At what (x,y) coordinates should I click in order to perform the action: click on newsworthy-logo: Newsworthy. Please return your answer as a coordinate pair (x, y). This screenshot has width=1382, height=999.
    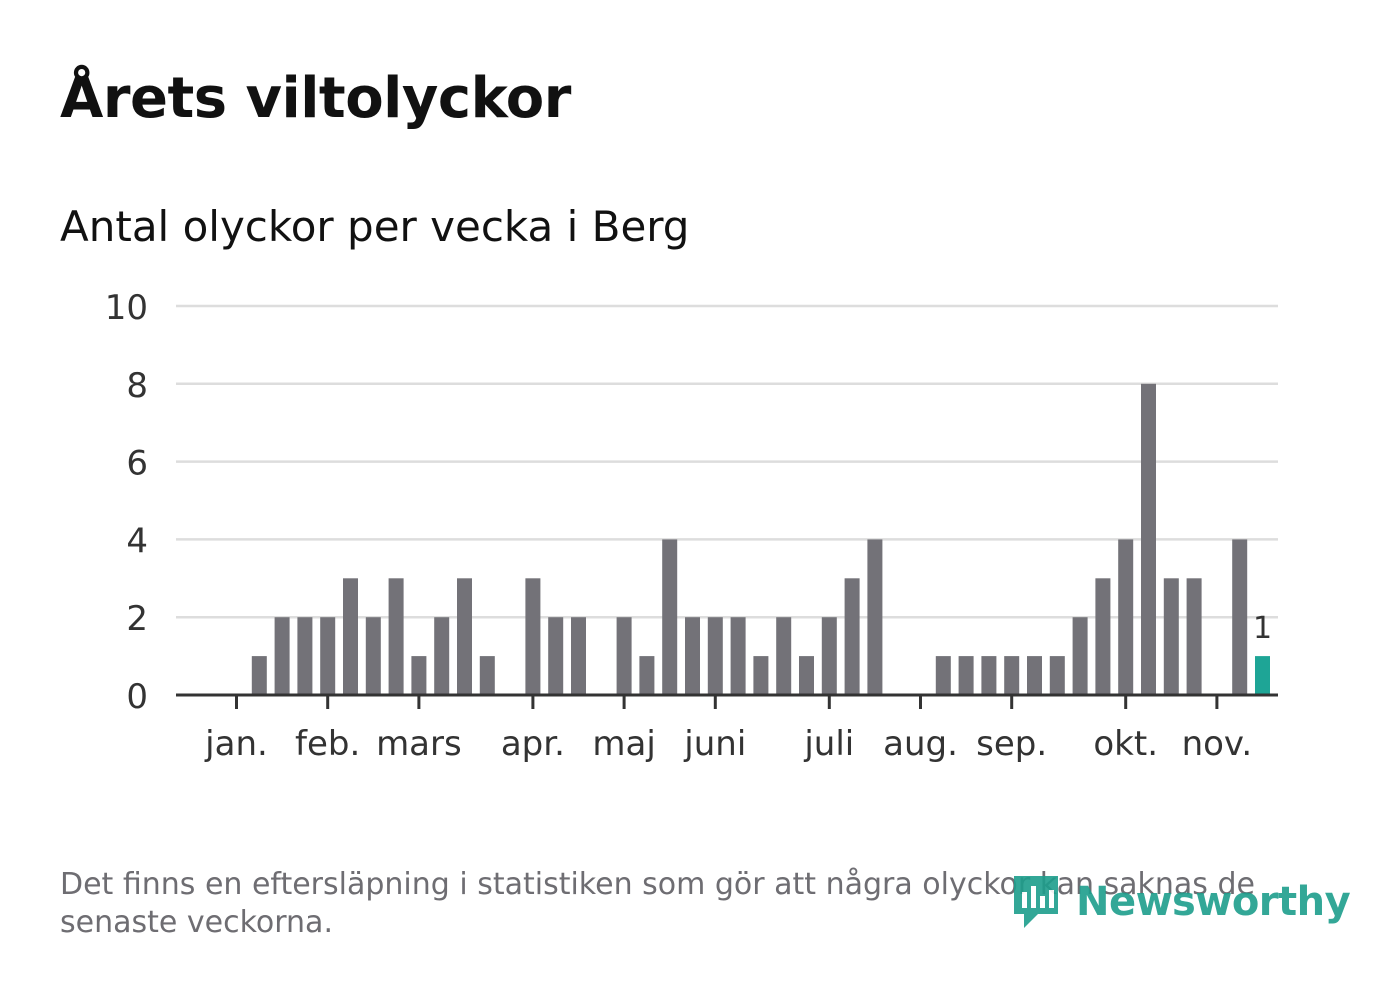
    Looking at the image, I should click on (1180, 902).